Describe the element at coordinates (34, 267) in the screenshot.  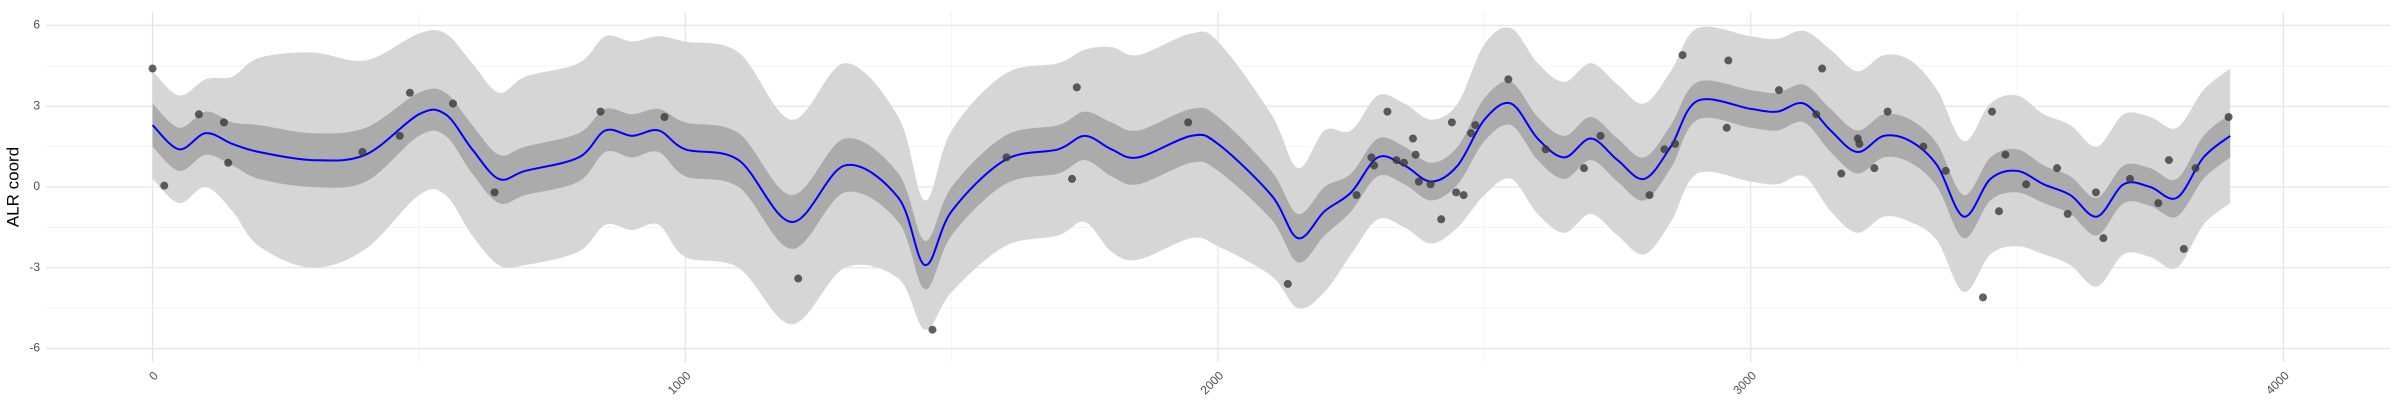
I see `y-tick-label: -3` at that location.